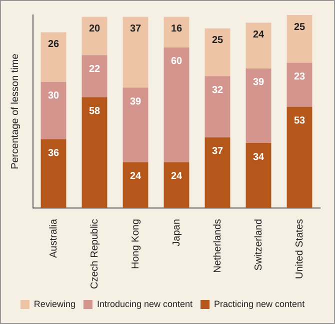 The height and width of the screenshot is (324, 335). Describe the element at coordinates (218, 90) in the screenshot. I see `data-label: 32` at that location.